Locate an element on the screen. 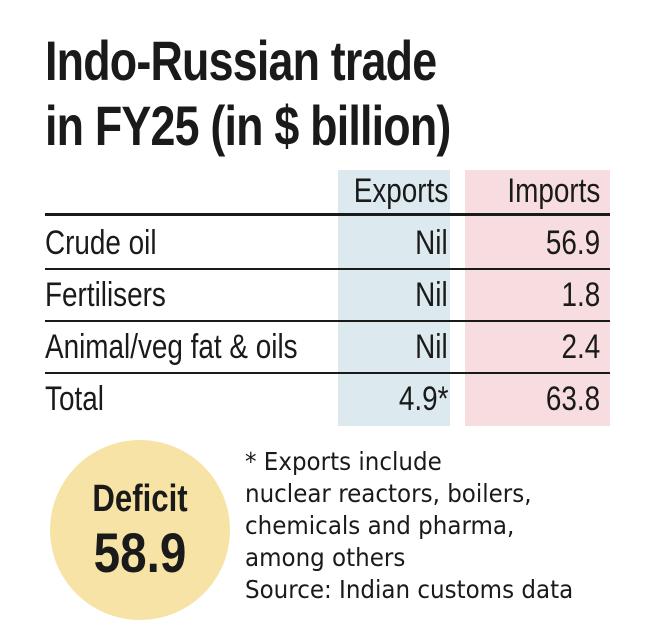 Image resolution: width=670 pixels, height=640 pixels. note-line: Source: Indian customs data is located at coordinates (409, 589).